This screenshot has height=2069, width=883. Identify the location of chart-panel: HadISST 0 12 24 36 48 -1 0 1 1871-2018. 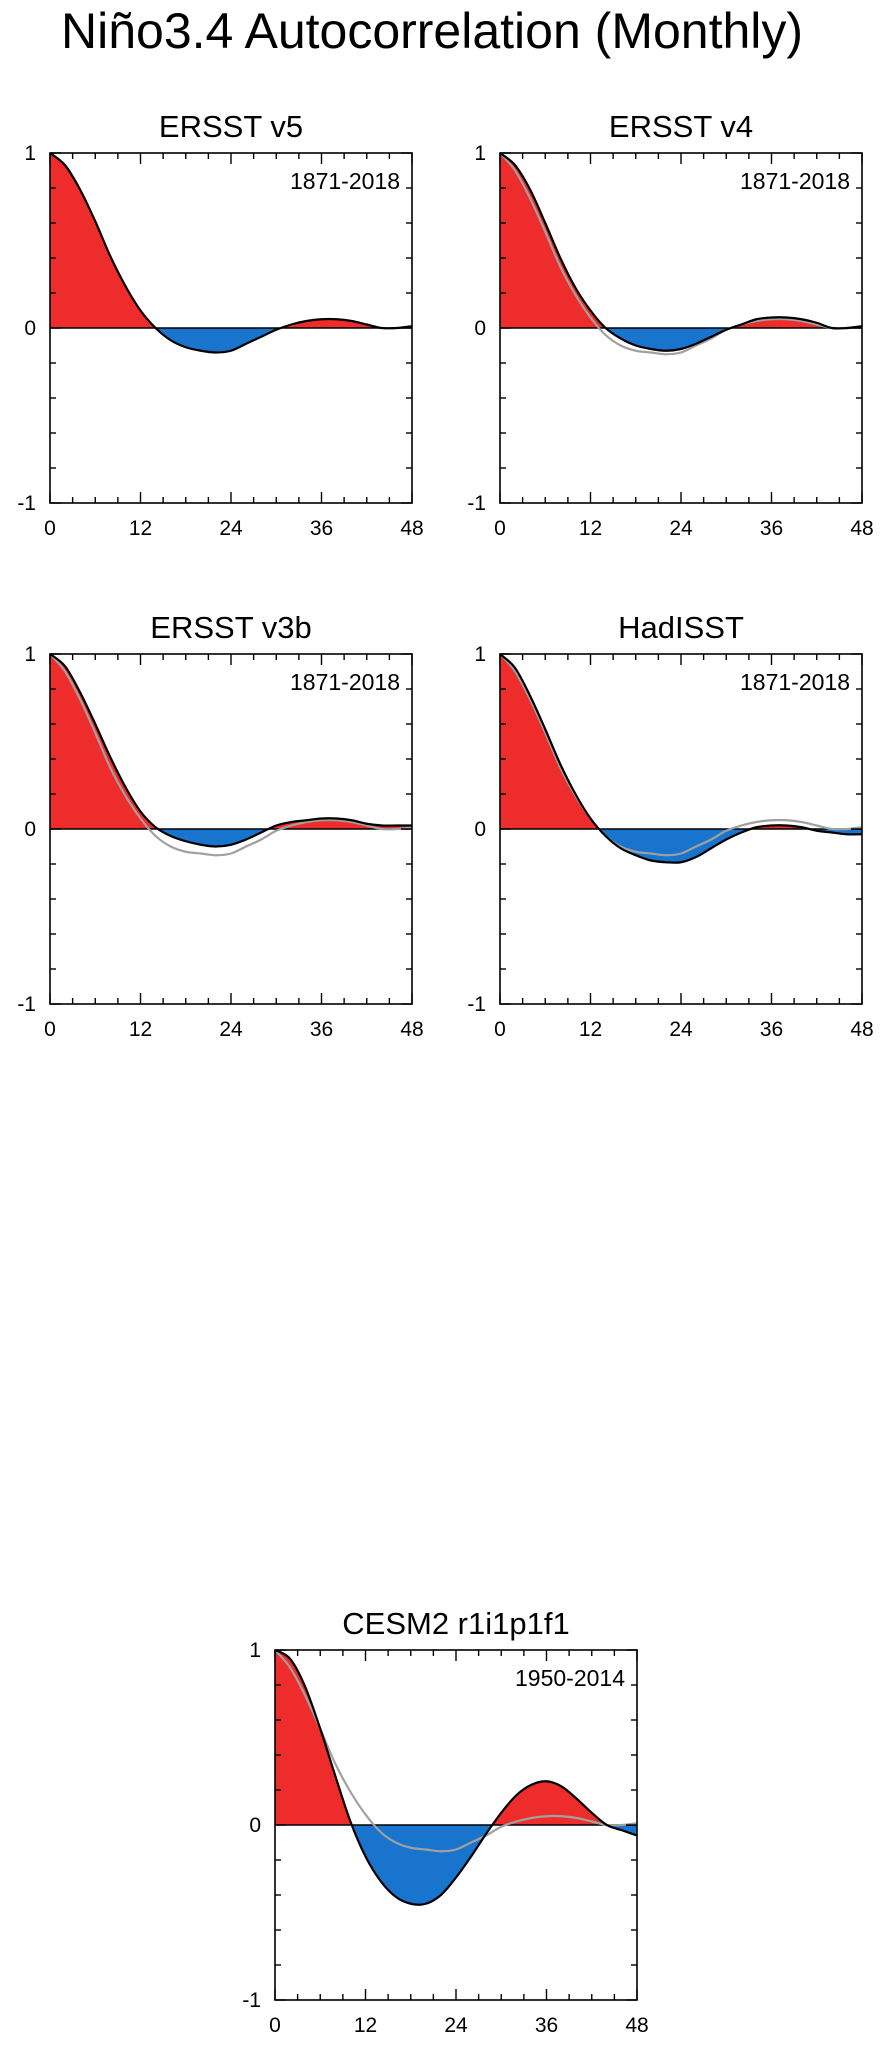
(670, 825).